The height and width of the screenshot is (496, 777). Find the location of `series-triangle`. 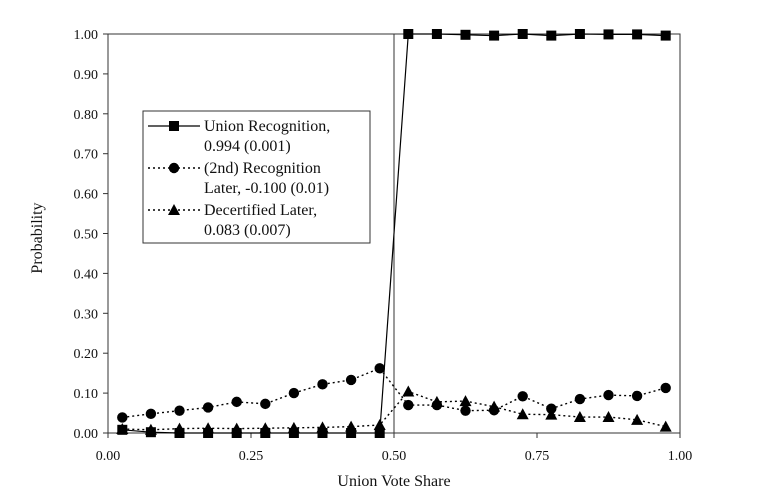

series-triangle is located at coordinates (394, 410).